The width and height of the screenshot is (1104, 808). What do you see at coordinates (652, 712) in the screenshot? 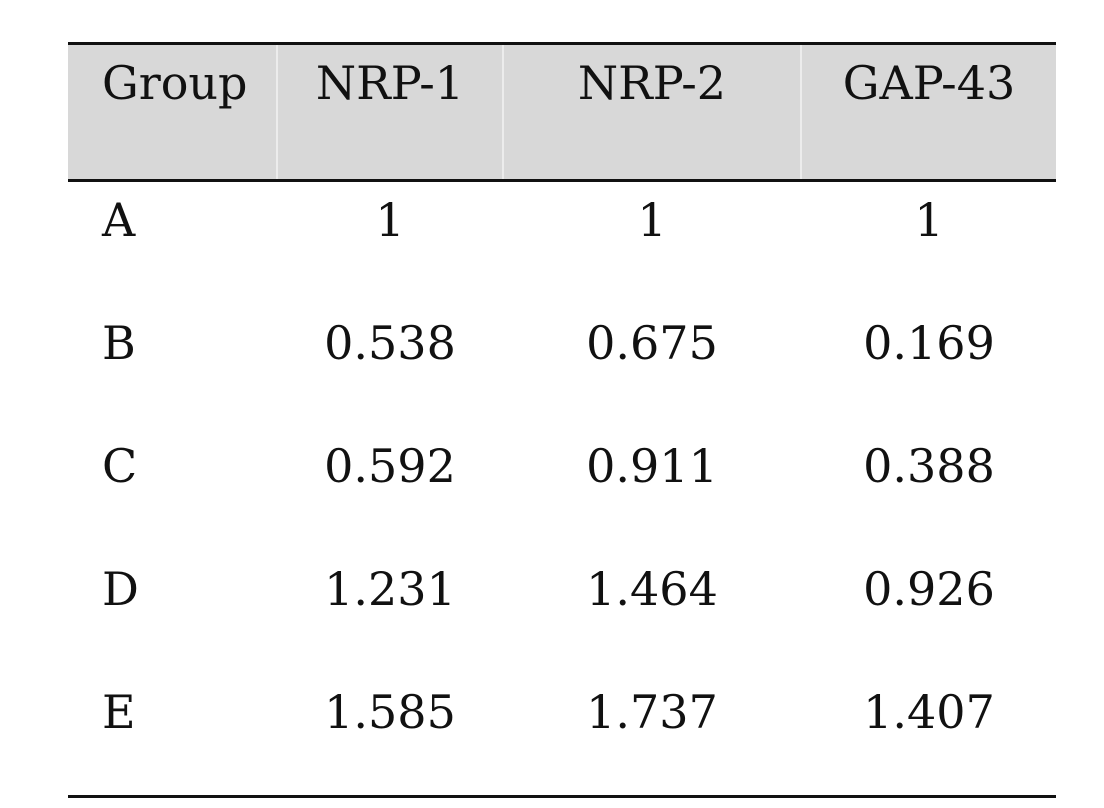
I see `table-cell-nrp2: 1.737` at bounding box center [652, 712].